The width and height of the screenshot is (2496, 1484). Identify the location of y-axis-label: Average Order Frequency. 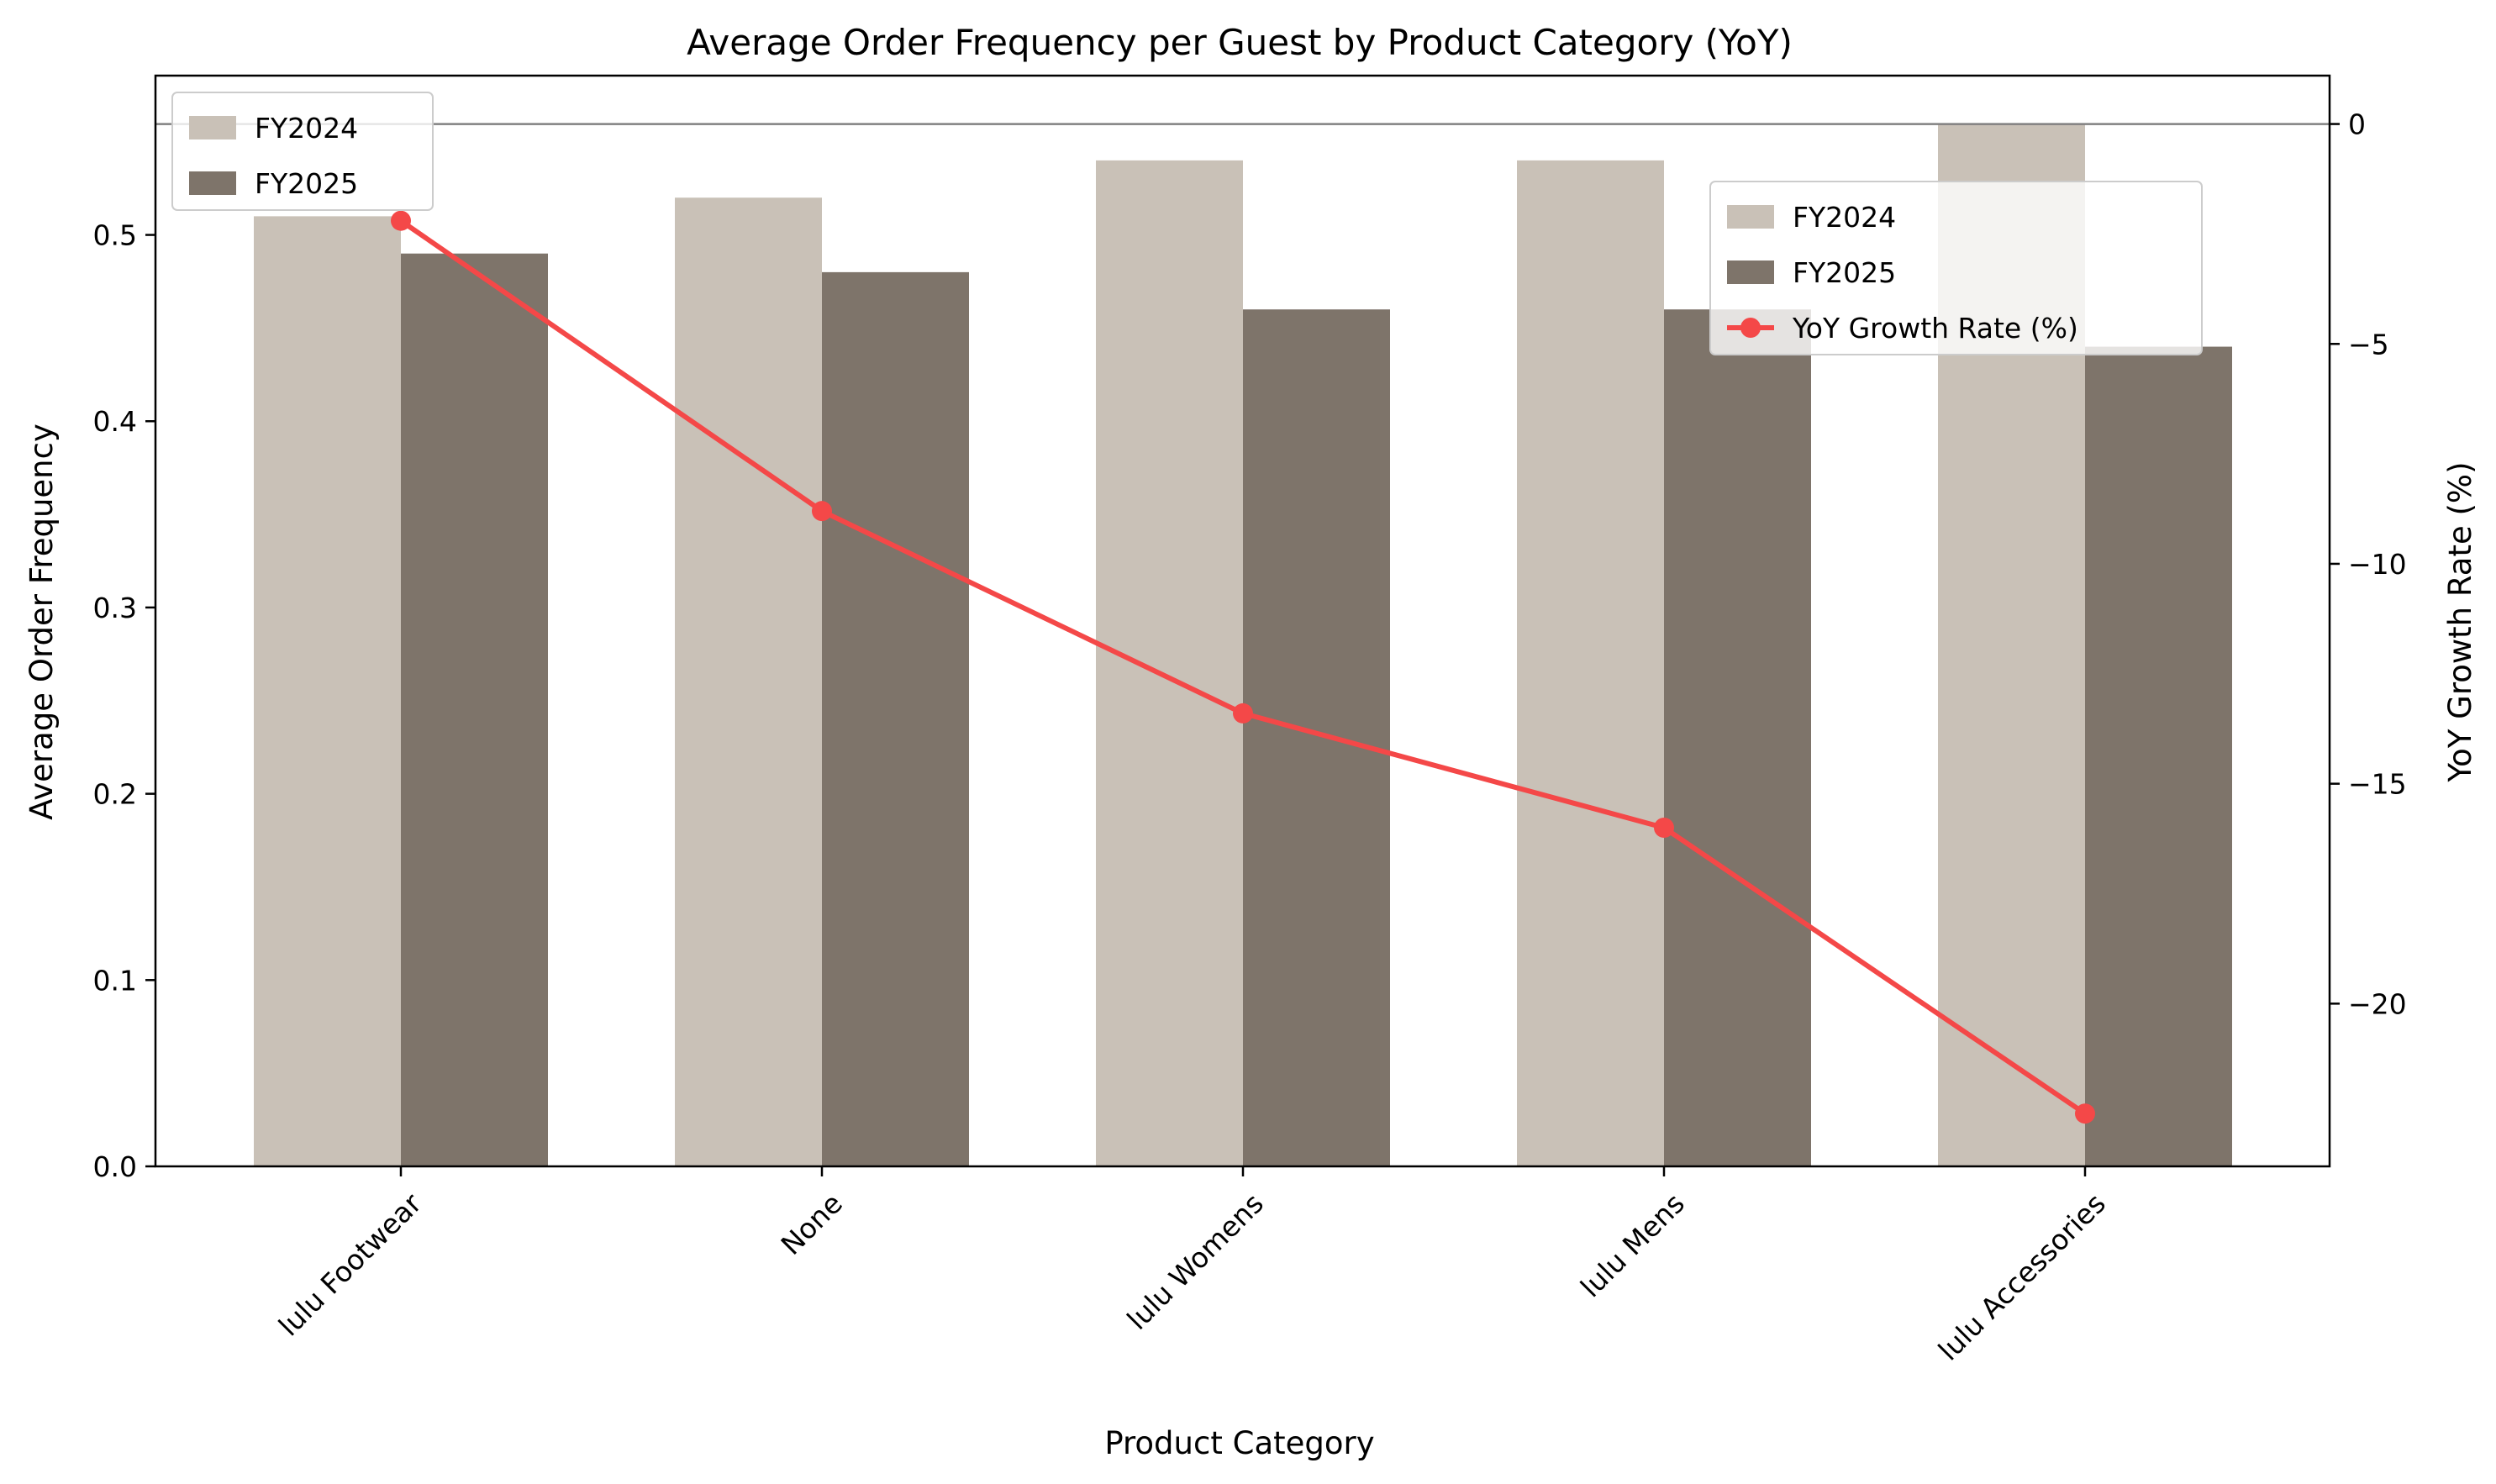
(42, 622).